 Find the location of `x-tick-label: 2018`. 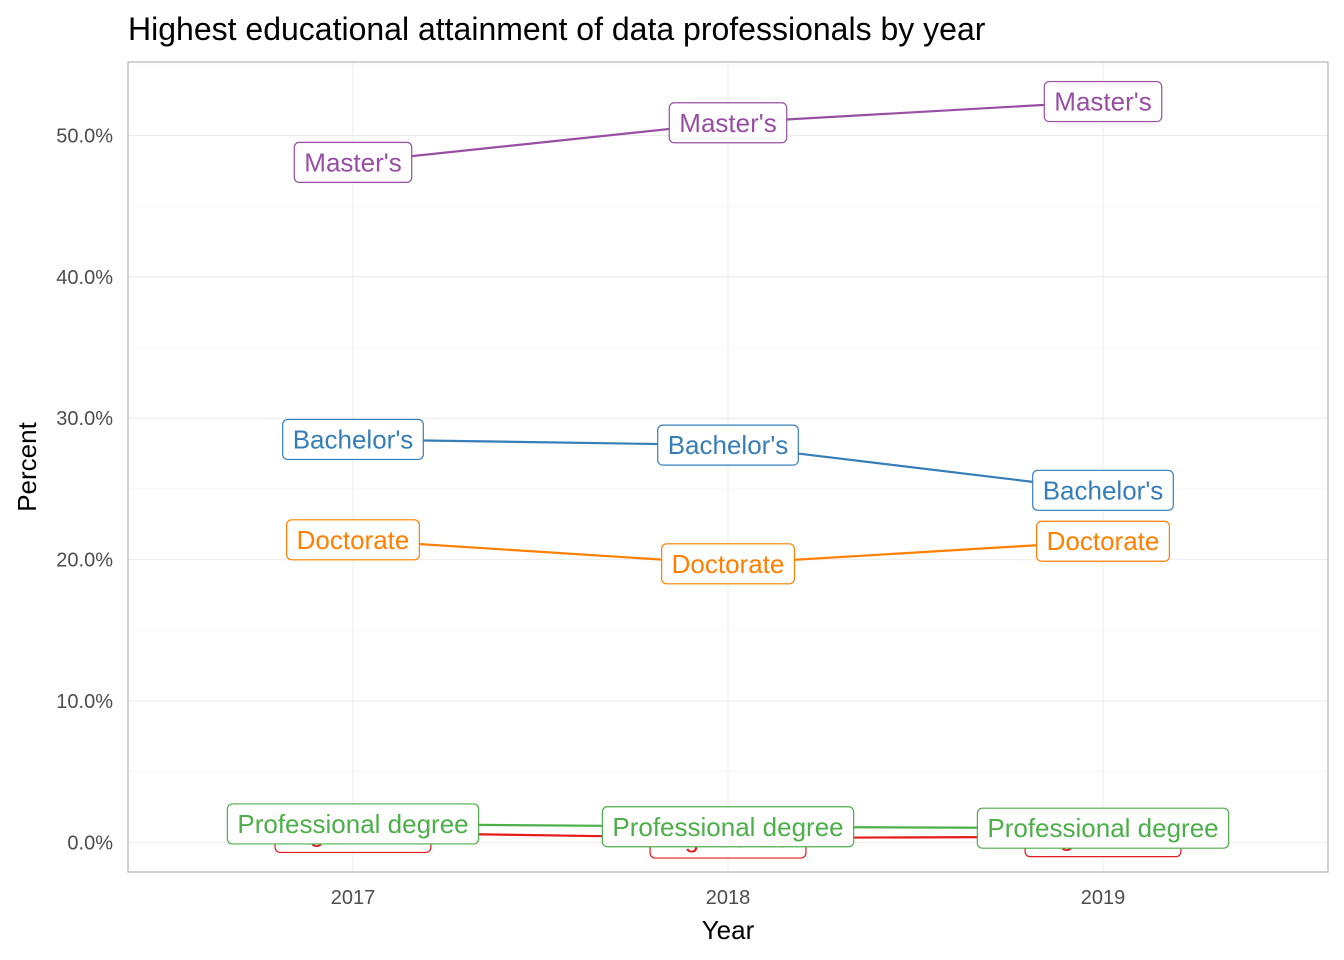

x-tick-label: 2018 is located at coordinates (728, 898).